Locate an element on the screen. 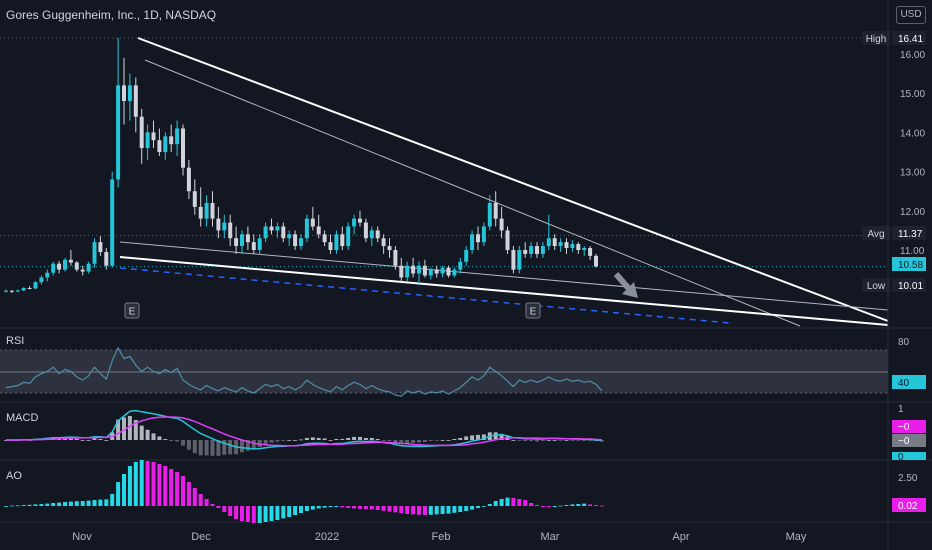  rsi-current-value: 40 is located at coordinates (904, 383).